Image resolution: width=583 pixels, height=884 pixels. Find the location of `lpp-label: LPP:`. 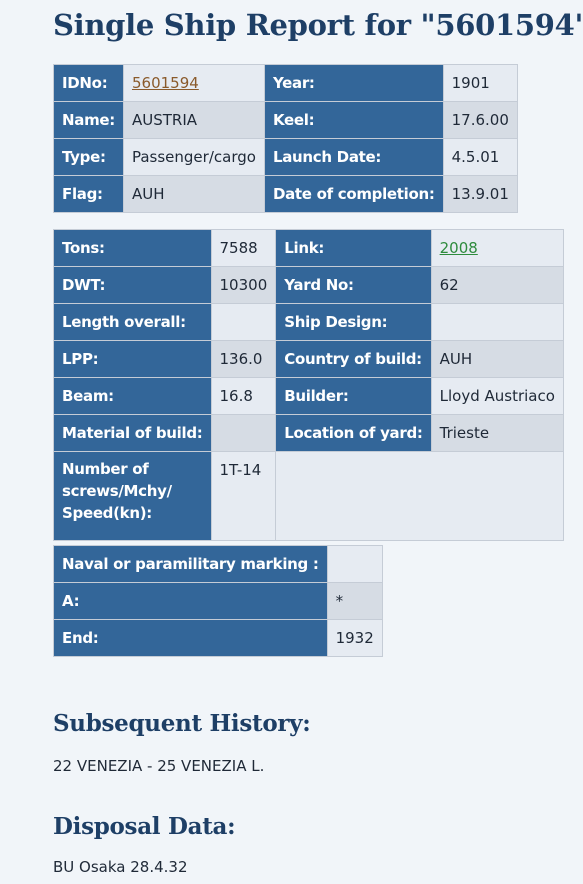

lpp-label: LPP: is located at coordinates (132, 359).